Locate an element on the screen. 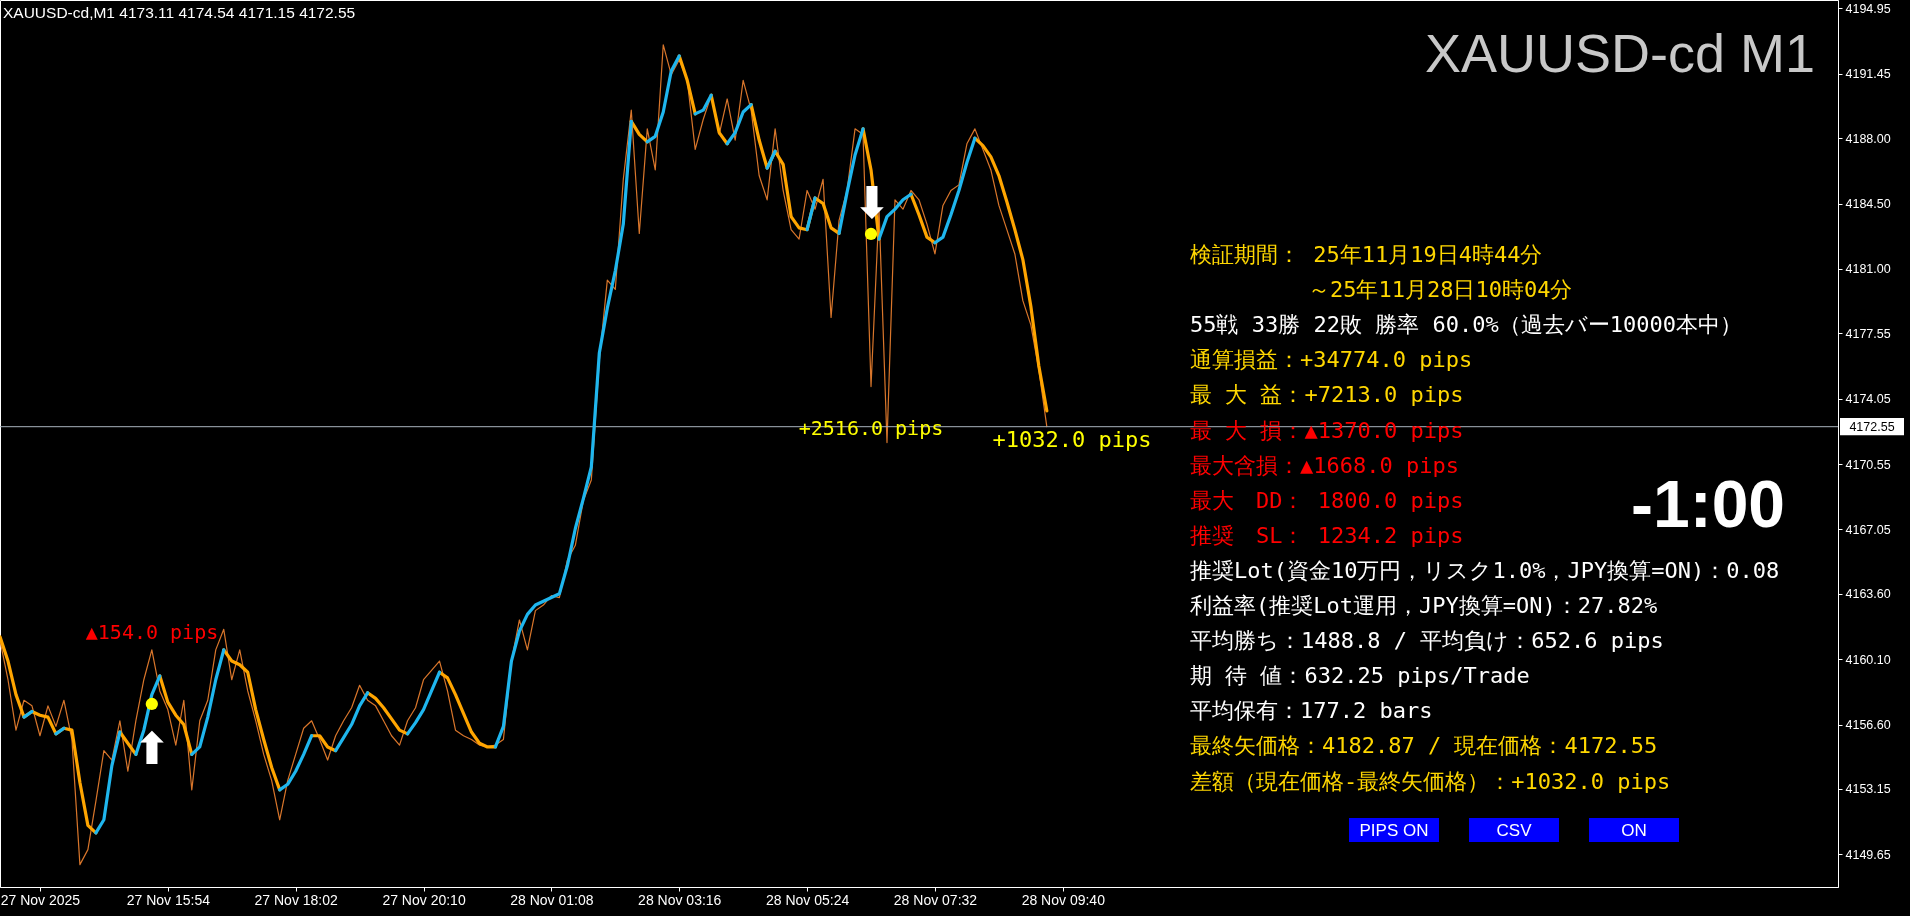 The image size is (1910, 916). text: 推奨Lot(資金10万円，リスク1.0%，JPY換算=ON)：0.08 is located at coordinates (1485, 570).